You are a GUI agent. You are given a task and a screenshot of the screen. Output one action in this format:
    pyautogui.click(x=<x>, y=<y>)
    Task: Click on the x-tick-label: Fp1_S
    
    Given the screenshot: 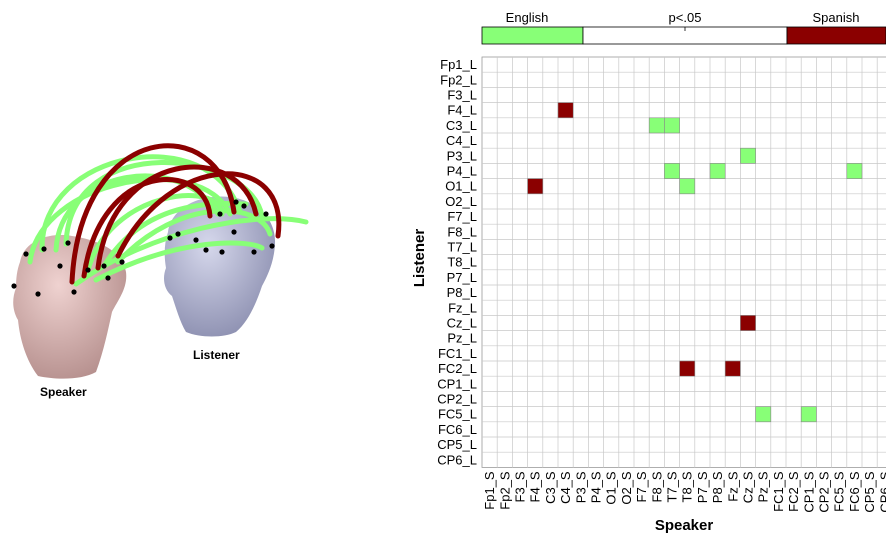 What is the action you would take?
    pyautogui.click(x=489, y=490)
    